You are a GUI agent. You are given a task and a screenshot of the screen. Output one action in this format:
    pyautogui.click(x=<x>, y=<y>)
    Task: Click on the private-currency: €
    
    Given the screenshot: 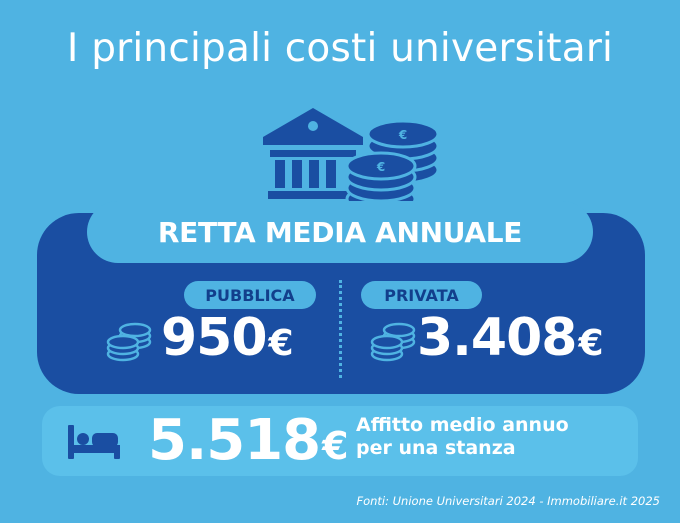 What is the action you would take?
    pyautogui.click(x=590, y=343)
    